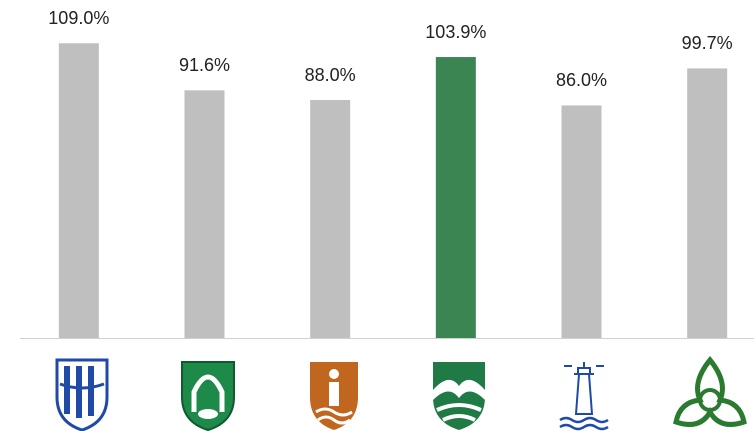 The image size is (754, 431). I want to click on value-label: 103.9%, so click(455, 32).